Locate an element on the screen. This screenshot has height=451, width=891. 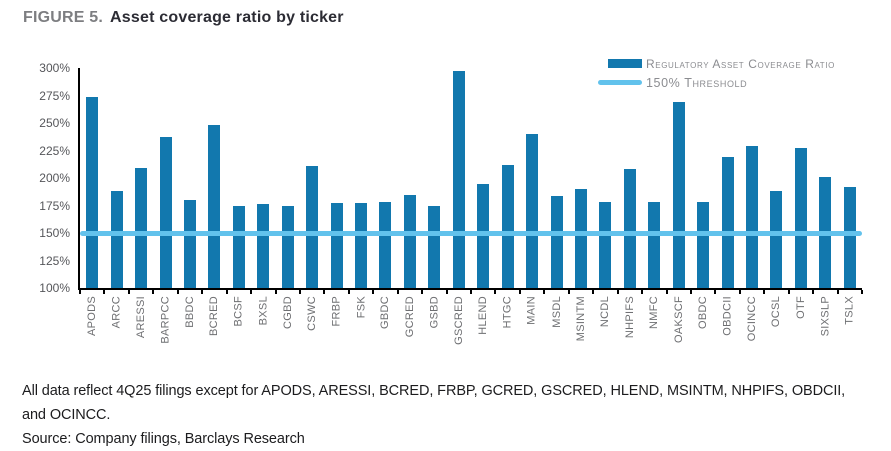
bar-bxsl is located at coordinates (263, 246).